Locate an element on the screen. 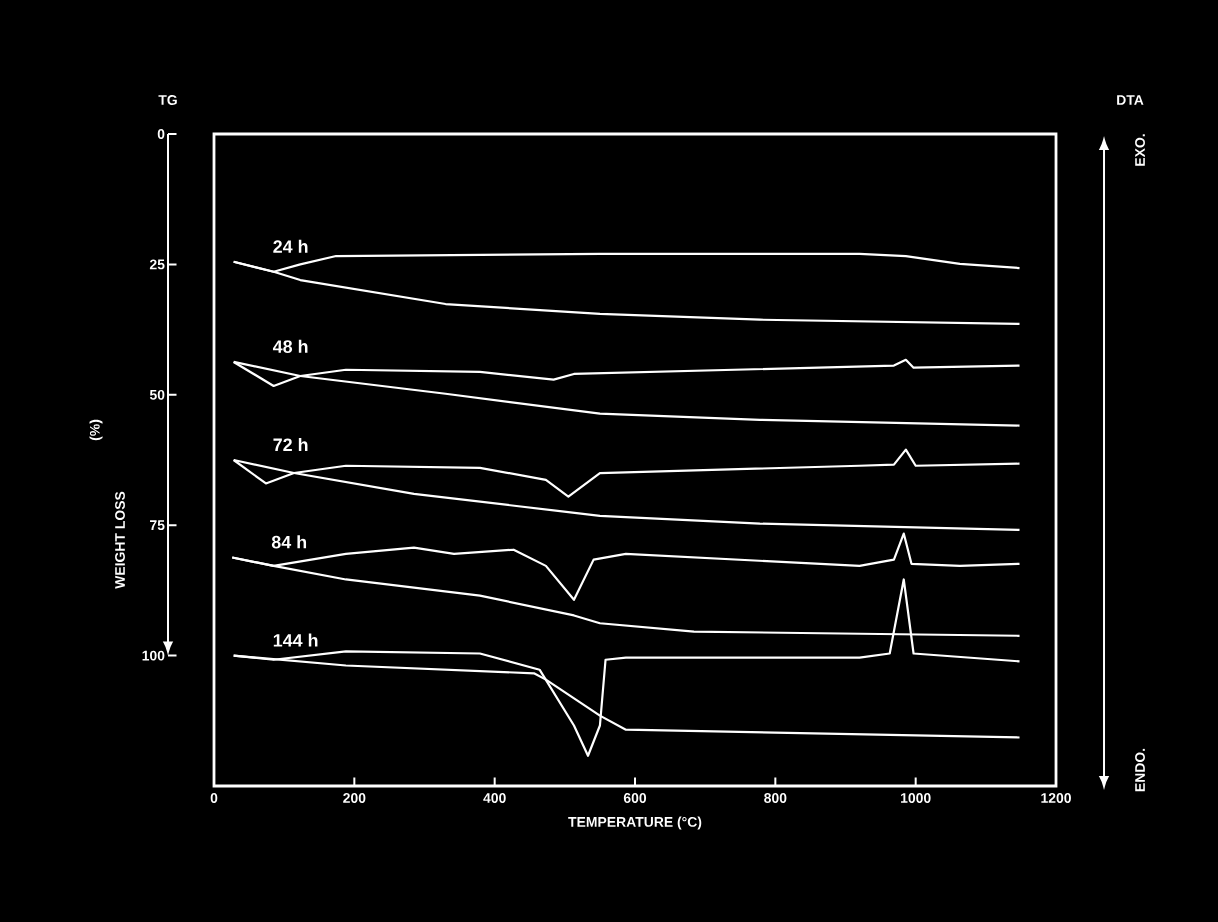 This screenshot has width=1218, height=922. series-label: 72 h is located at coordinates (290, 444).